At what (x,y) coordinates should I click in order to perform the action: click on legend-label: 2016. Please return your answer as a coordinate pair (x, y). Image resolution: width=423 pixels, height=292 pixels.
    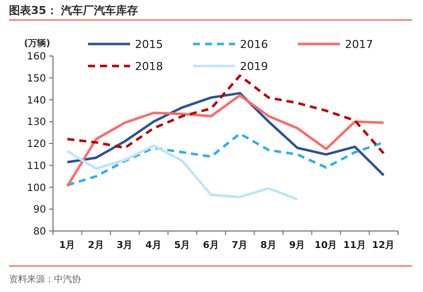
    Looking at the image, I should click on (254, 44).